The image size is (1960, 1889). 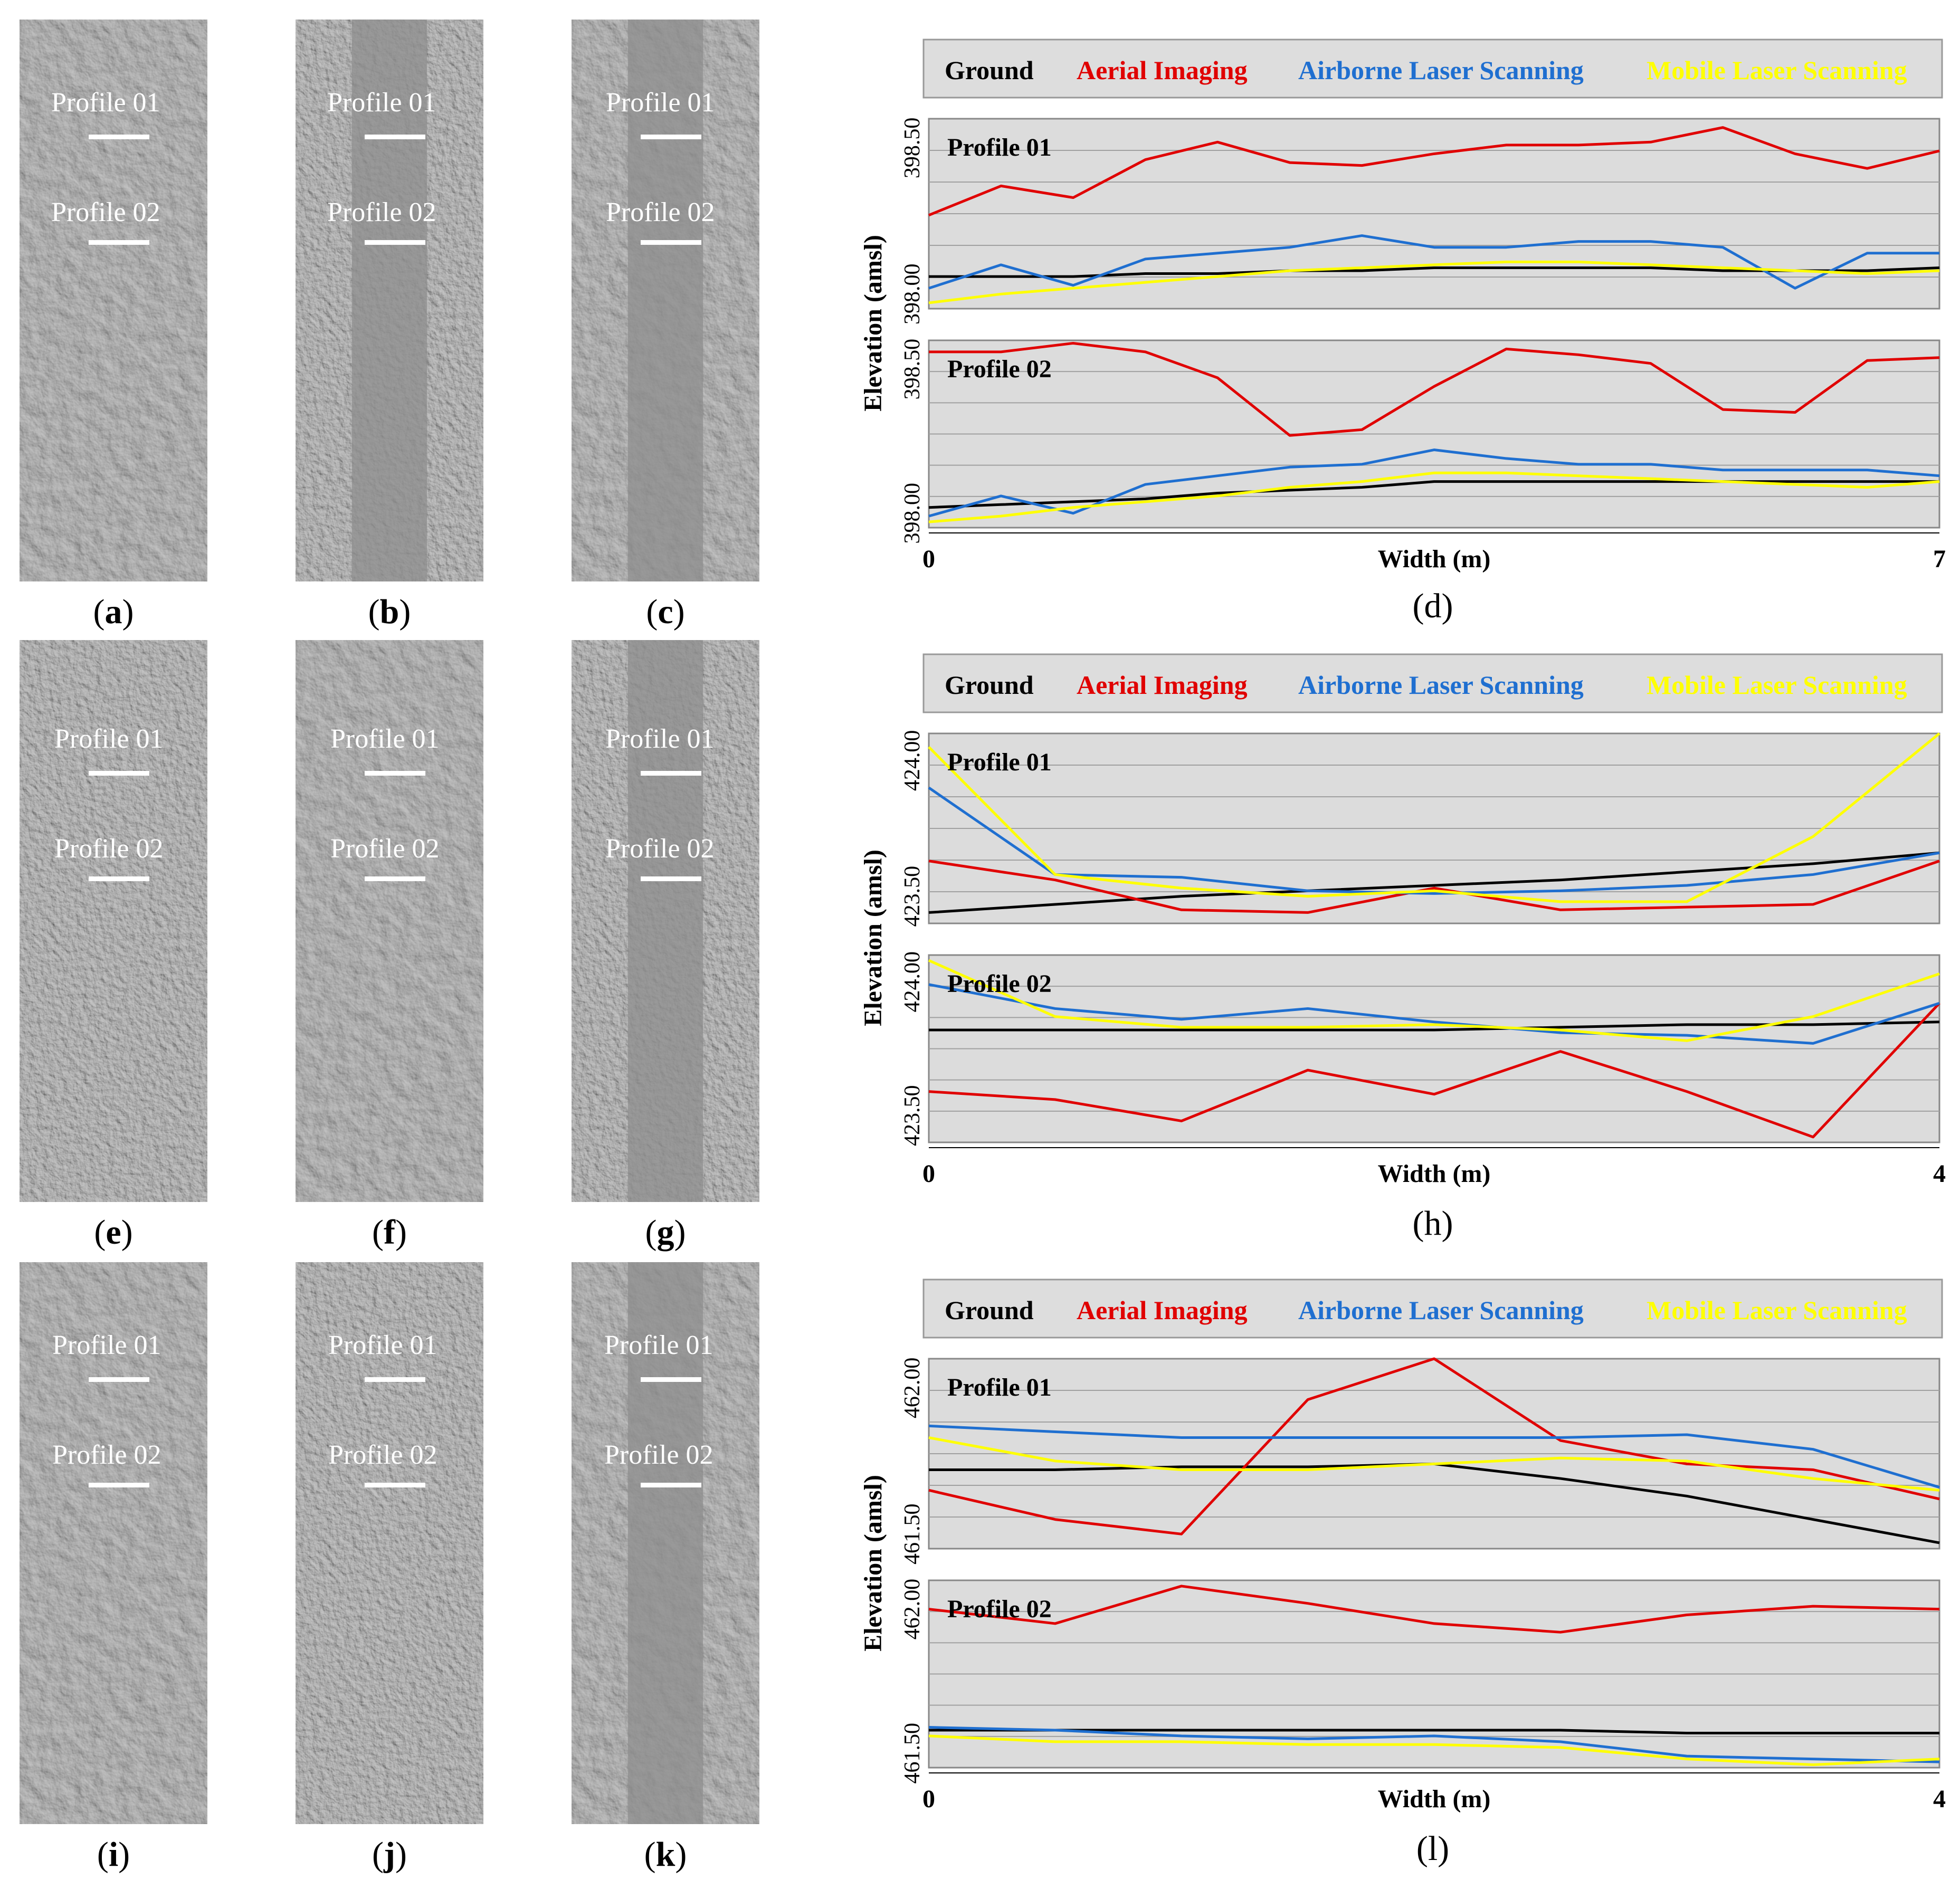 I want to click on hillshade-panel-k: Profile 01 Profile 02, so click(x=665, y=1543).